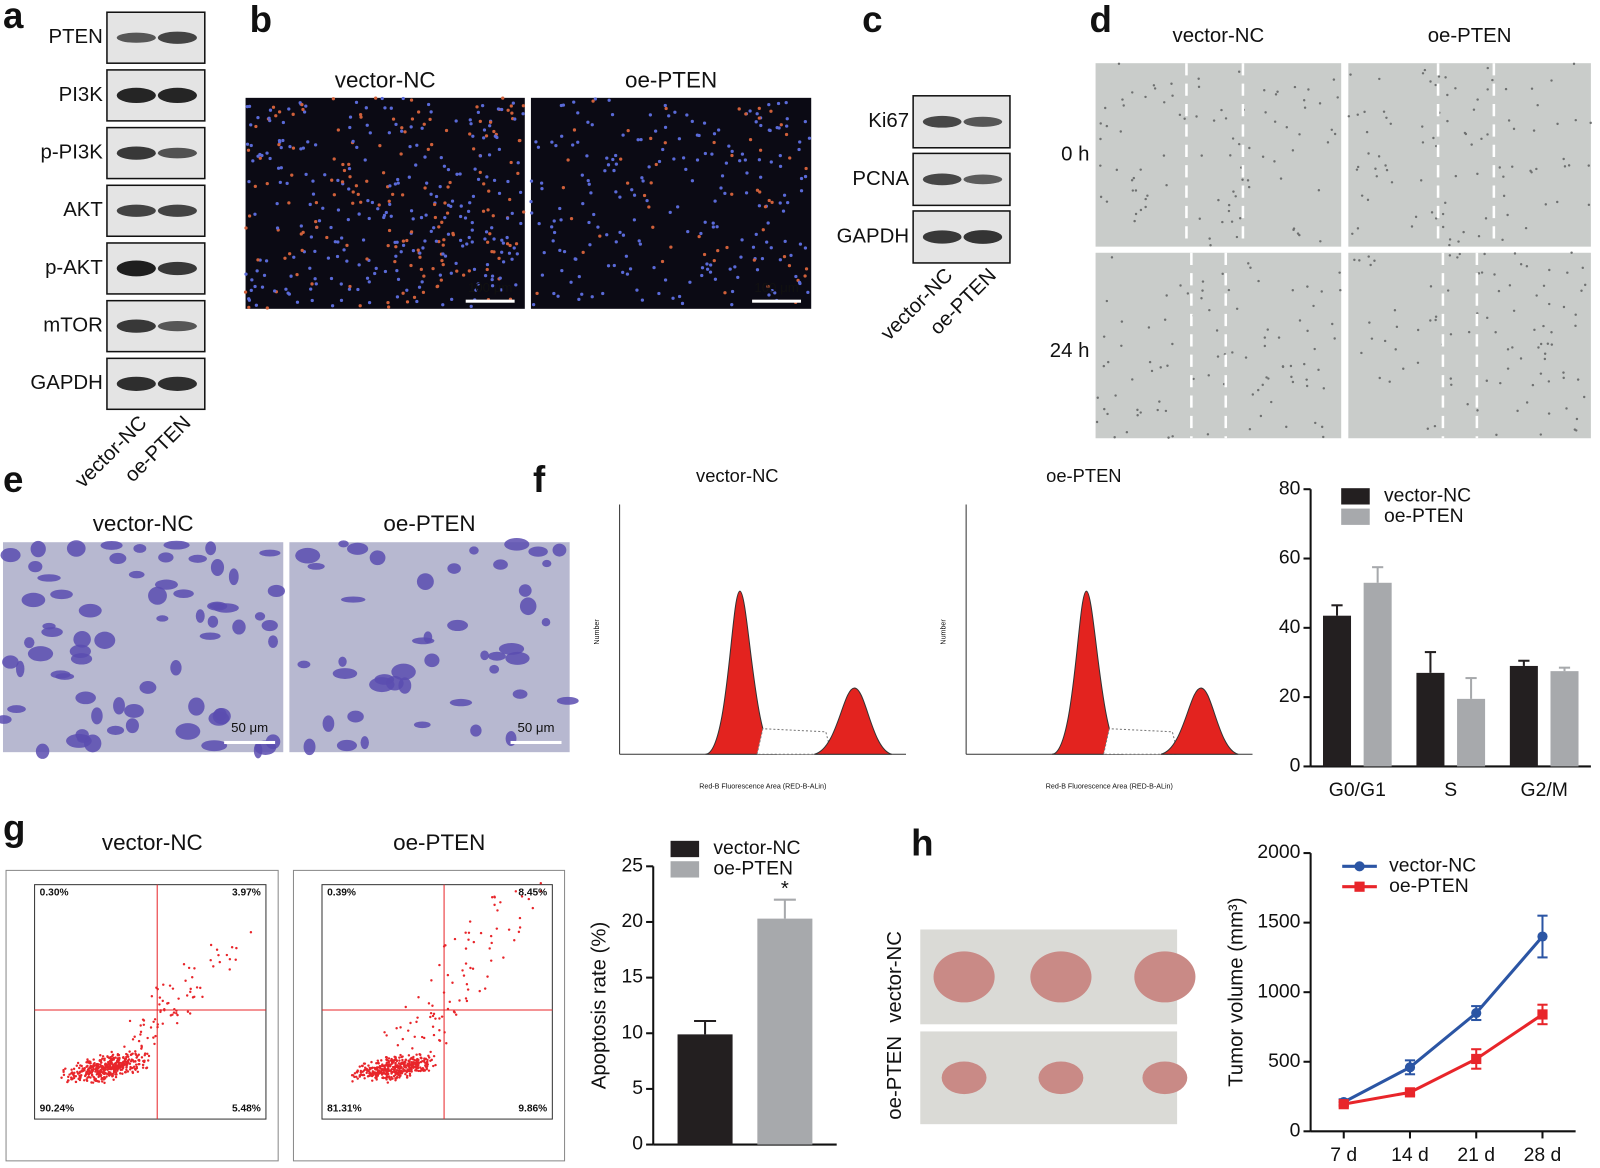  What do you see at coordinates (983, 179) in the screenshot?
I see `blot-band` at bounding box center [983, 179].